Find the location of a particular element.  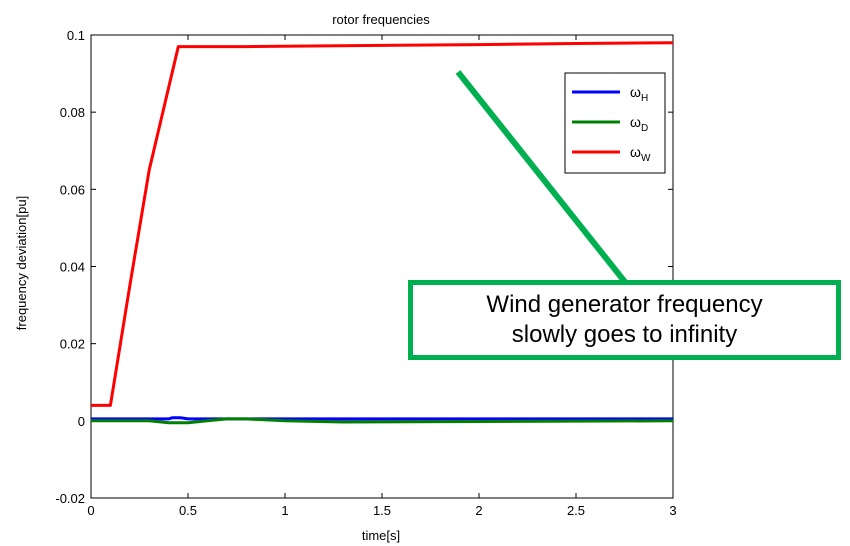

y-tick-label: 0.06 is located at coordinates (72, 189).